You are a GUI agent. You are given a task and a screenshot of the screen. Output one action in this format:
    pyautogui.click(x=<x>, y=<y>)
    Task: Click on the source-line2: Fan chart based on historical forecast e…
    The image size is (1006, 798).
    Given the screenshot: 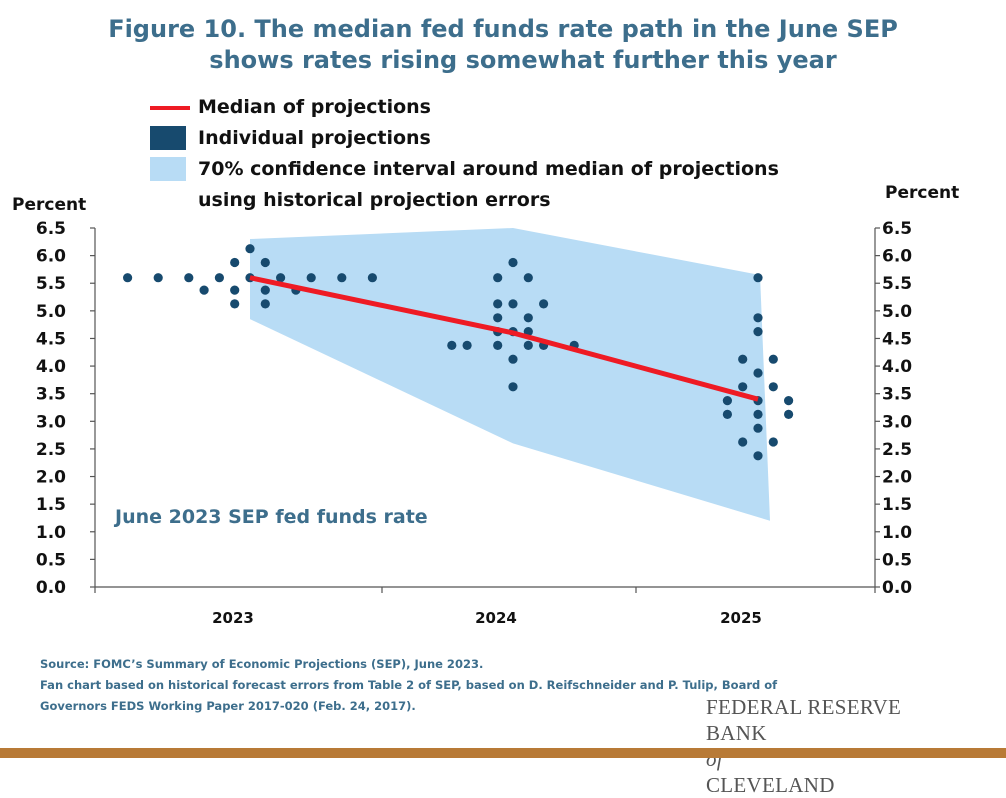 What is the action you would take?
    pyautogui.click(x=409, y=685)
    